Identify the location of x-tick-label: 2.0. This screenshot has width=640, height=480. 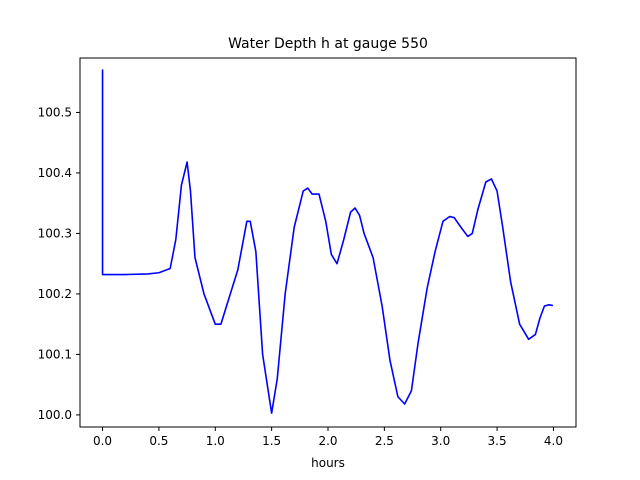
(327, 441).